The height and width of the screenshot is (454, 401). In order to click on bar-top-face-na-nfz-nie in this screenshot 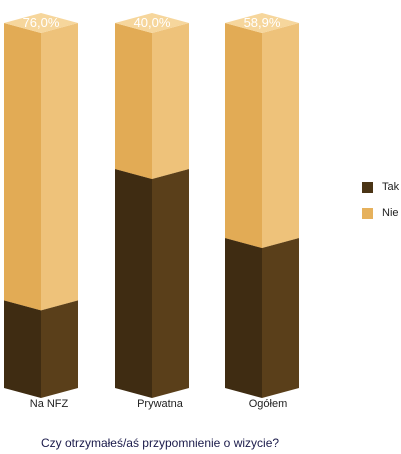, I will do `click(41, 23)`.